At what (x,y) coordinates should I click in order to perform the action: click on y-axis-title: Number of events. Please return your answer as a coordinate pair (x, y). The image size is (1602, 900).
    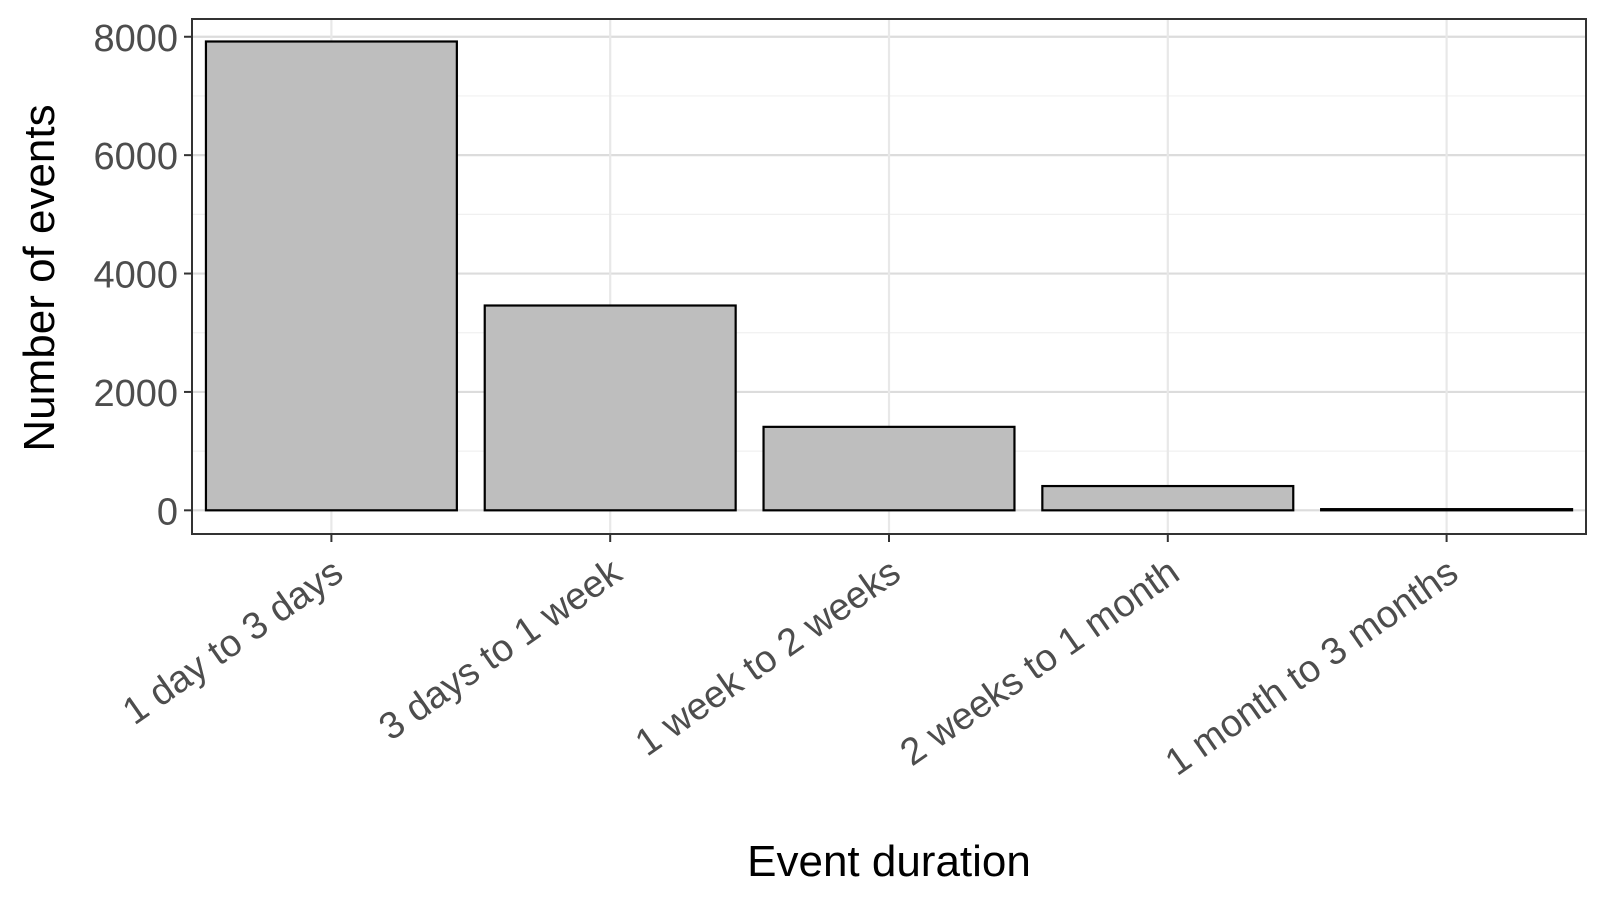
    Looking at the image, I should click on (39, 277).